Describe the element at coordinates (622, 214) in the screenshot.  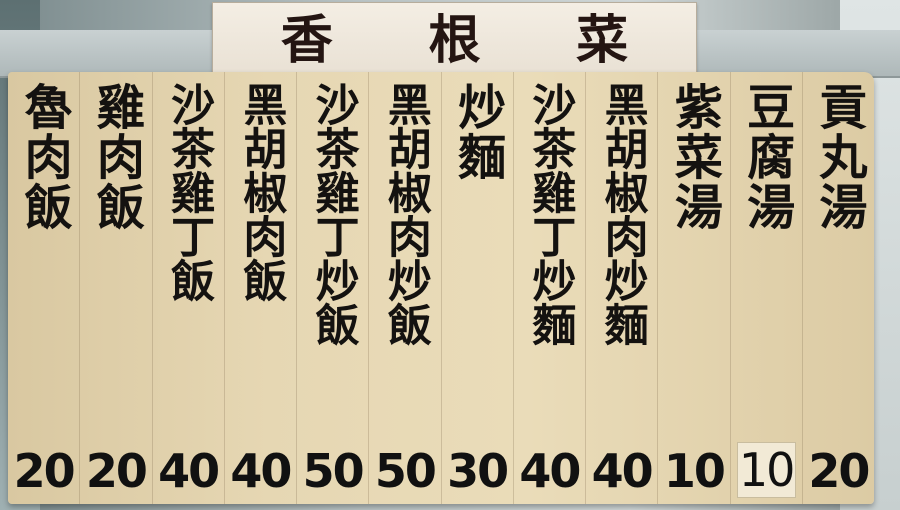
I see `menu-item-name: 黑胡椒肉炒麵` at that location.